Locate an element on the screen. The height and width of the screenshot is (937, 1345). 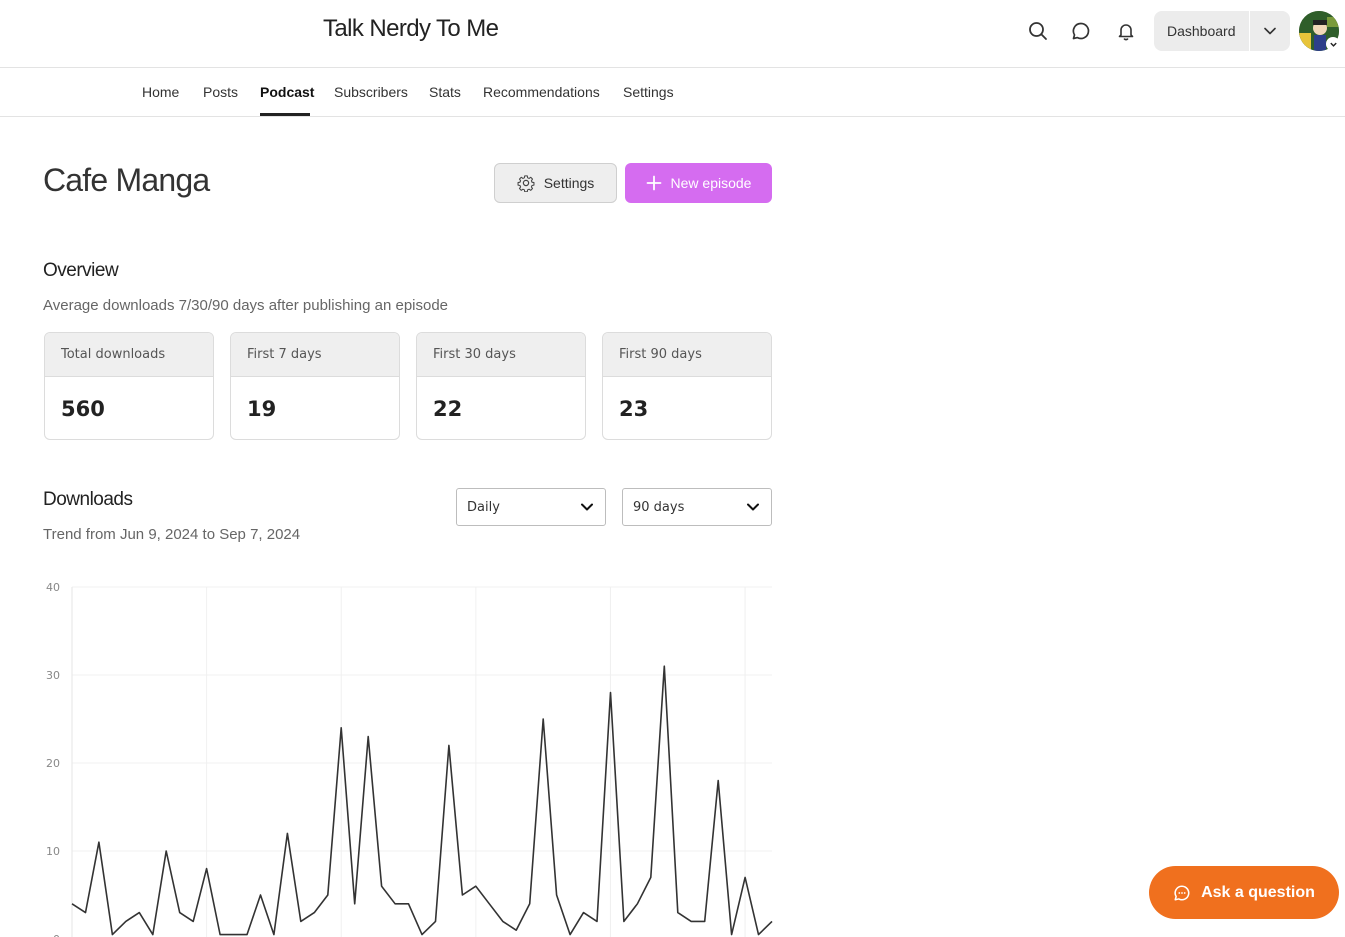
nav-item-posts: Posts is located at coordinates (221, 92).